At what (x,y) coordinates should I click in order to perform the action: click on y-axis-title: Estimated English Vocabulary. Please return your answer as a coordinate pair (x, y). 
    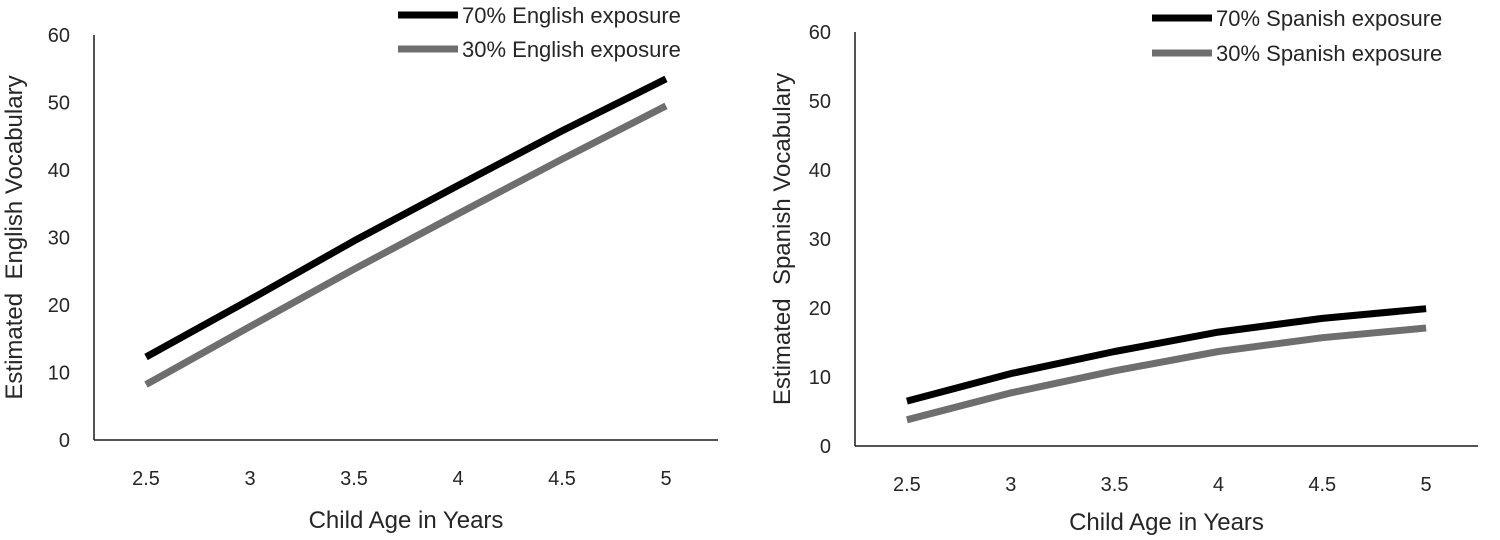
    Looking at the image, I should click on (14, 237).